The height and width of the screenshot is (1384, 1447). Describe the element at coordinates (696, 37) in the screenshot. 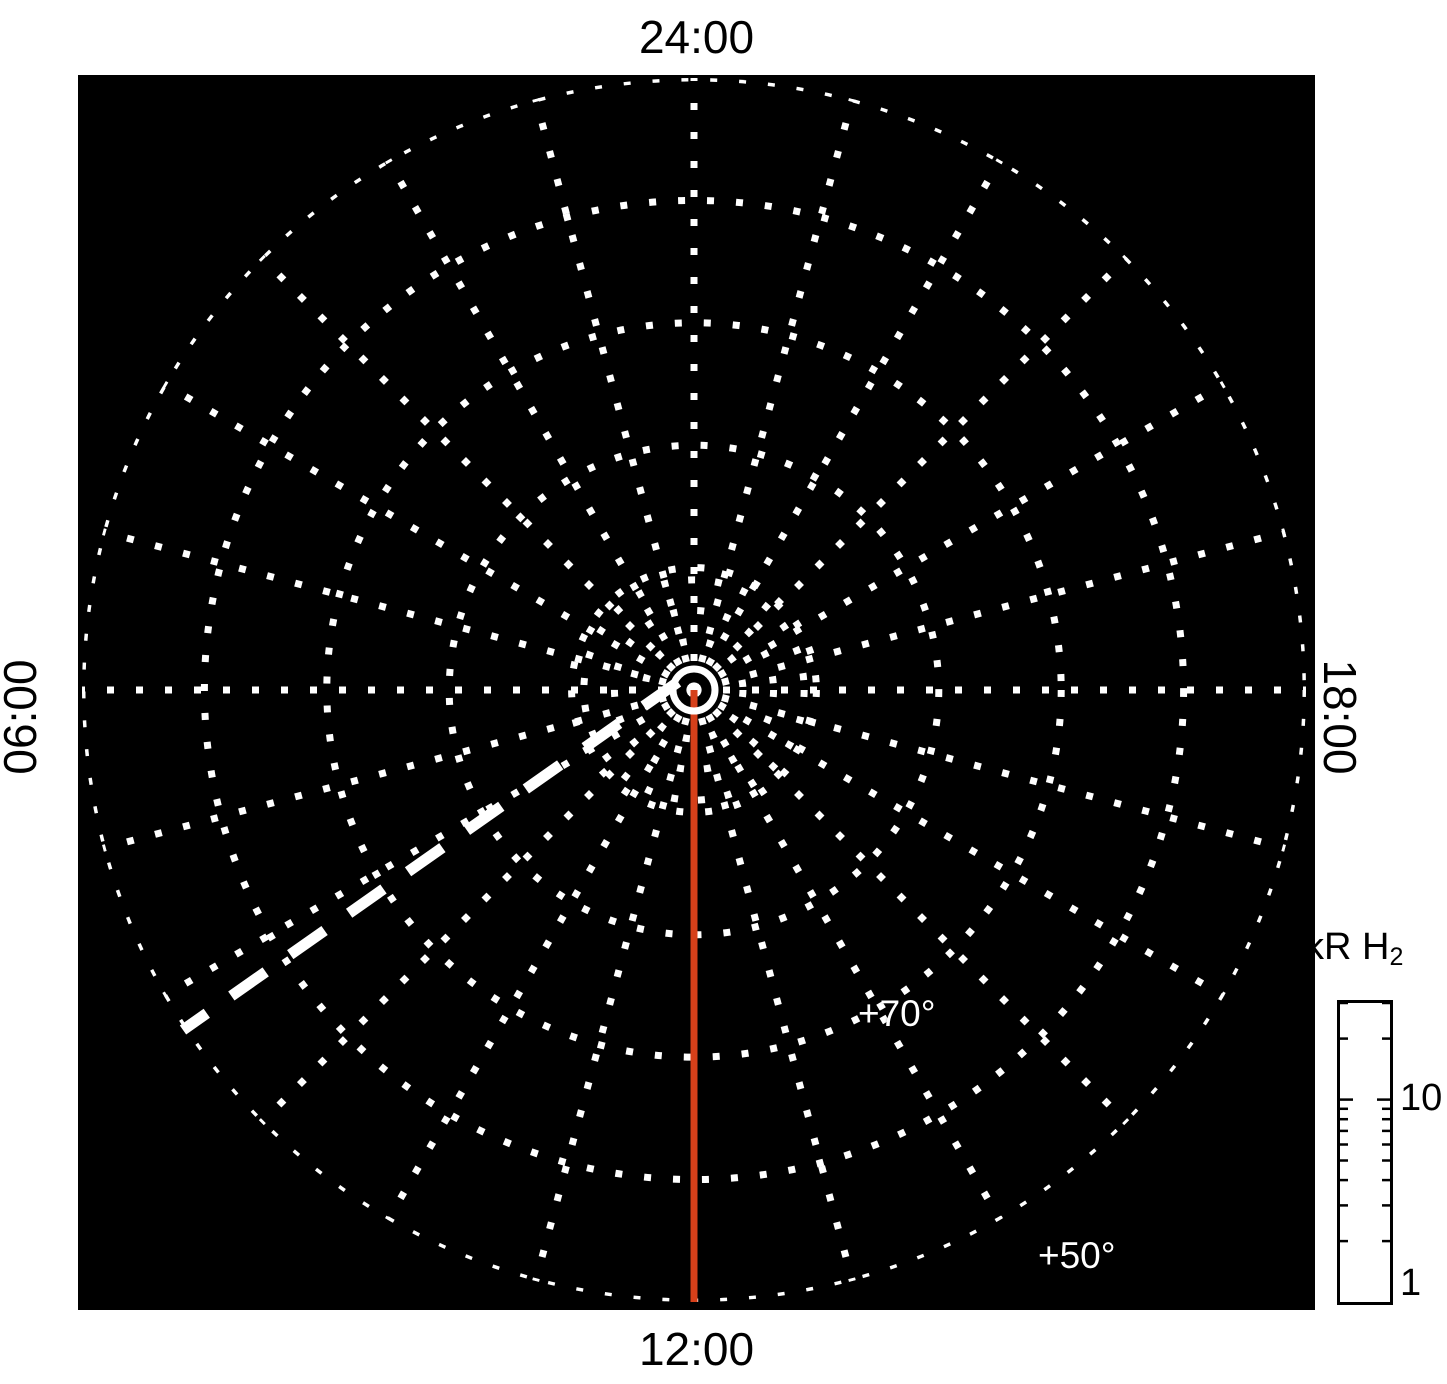

I see `axis-label-top-2400: 24:00` at that location.